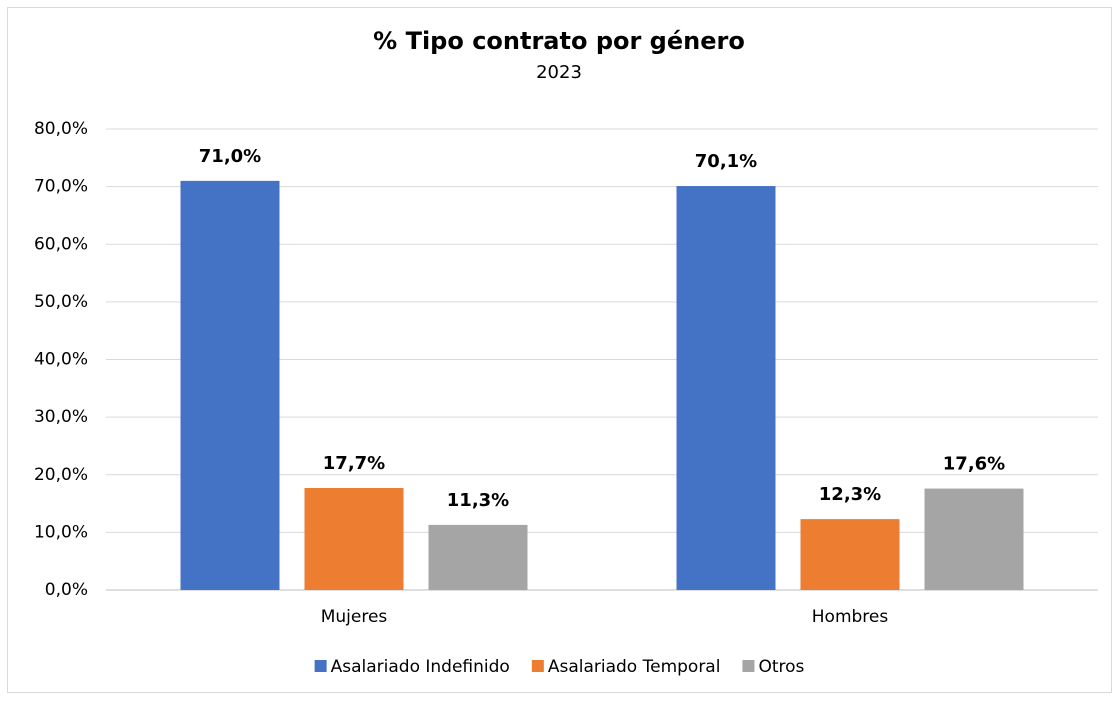 This screenshot has height=701, width=1119. What do you see at coordinates (61, 360) in the screenshot?
I see `y-tick-label: 40,0%` at bounding box center [61, 360].